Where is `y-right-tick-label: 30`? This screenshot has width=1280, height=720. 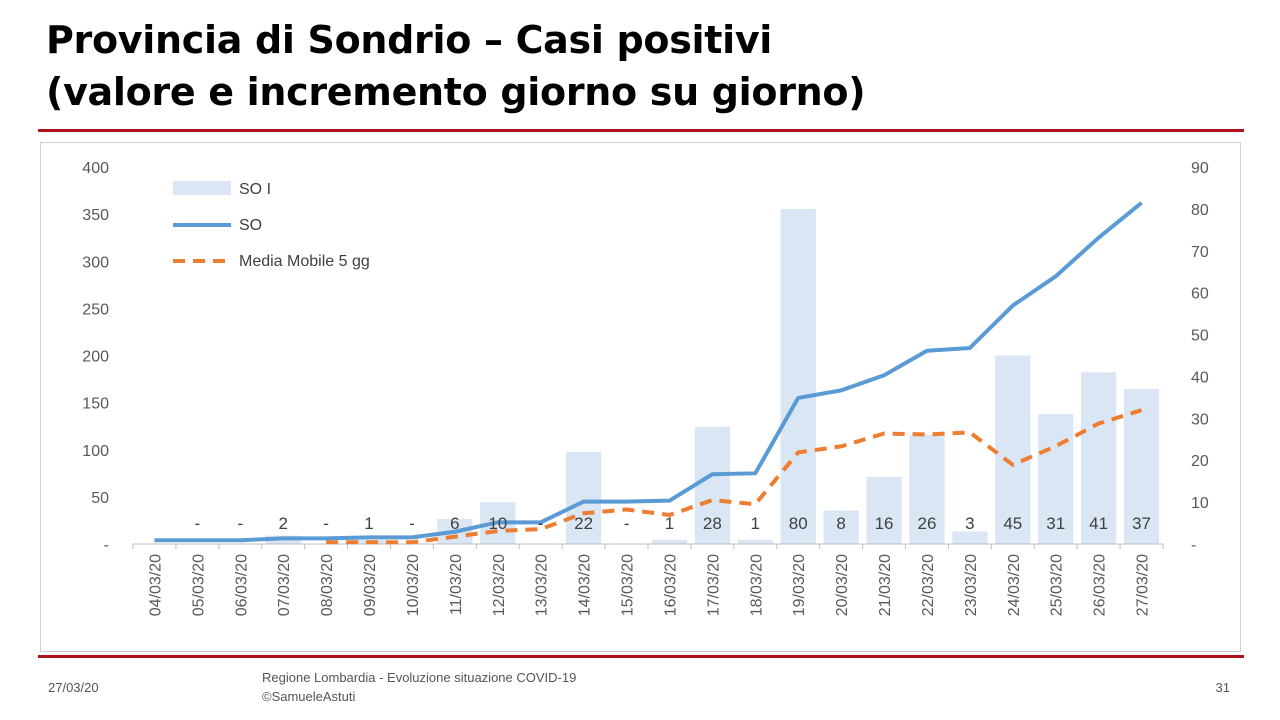 y-right-tick-label: 30 is located at coordinates (1200, 419).